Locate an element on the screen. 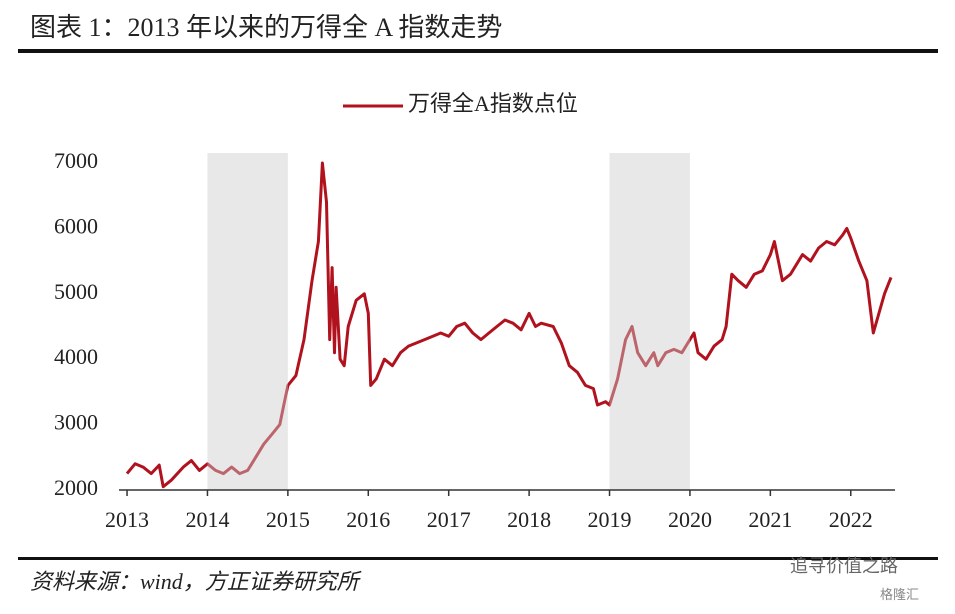 The height and width of the screenshot is (614, 955). y-tick-label: 6000 is located at coordinates (76, 225).